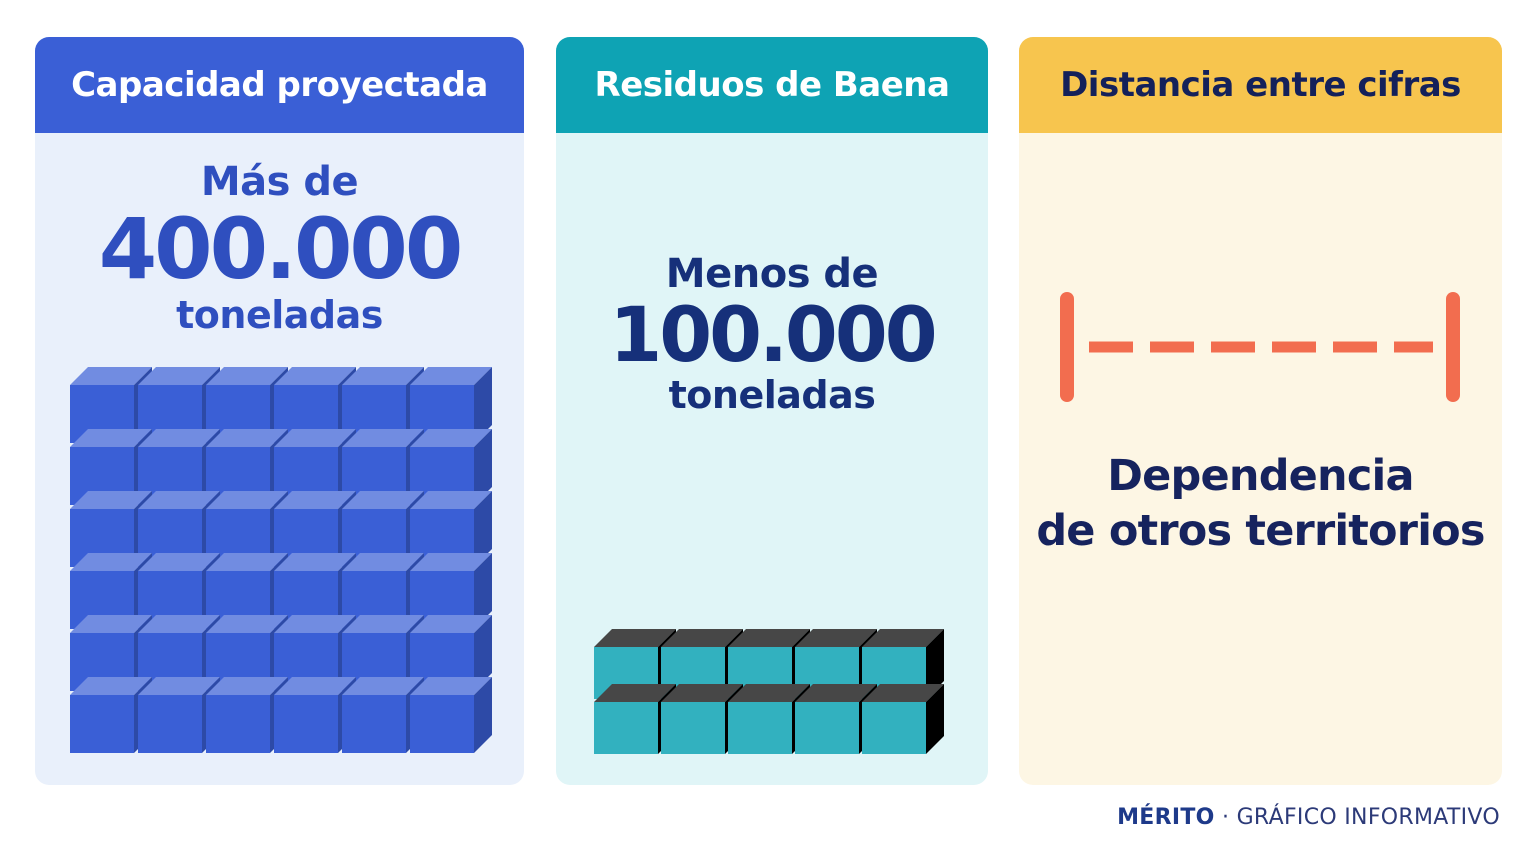 The width and height of the screenshot is (1536, 863). Describe the element at coordinates (1166, 817) in the screenshot. I see `footer-brand: MÉRITO` at that location.